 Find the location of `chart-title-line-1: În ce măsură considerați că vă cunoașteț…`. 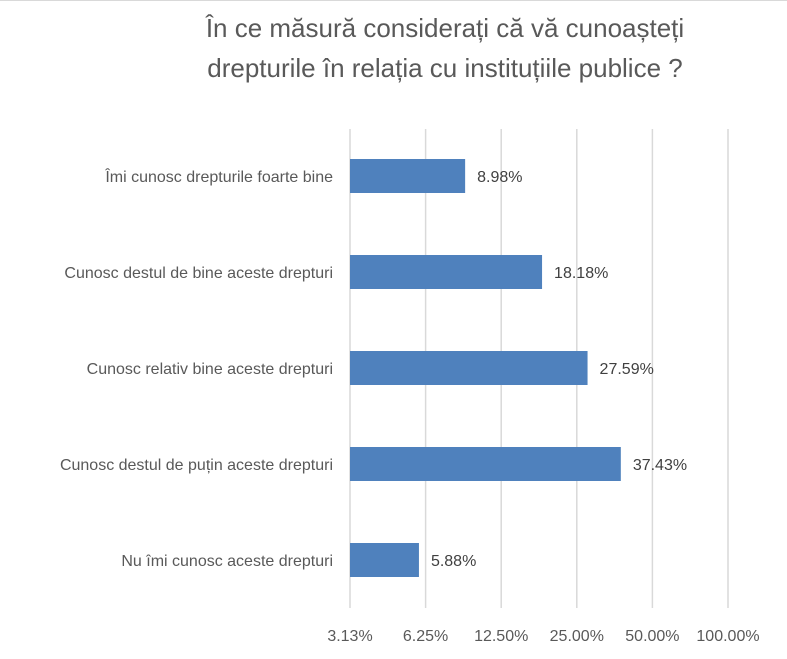

chart-title-line-1: În ce măsură considerați că vă cunoașteț… is located at coordinates (445, 28).